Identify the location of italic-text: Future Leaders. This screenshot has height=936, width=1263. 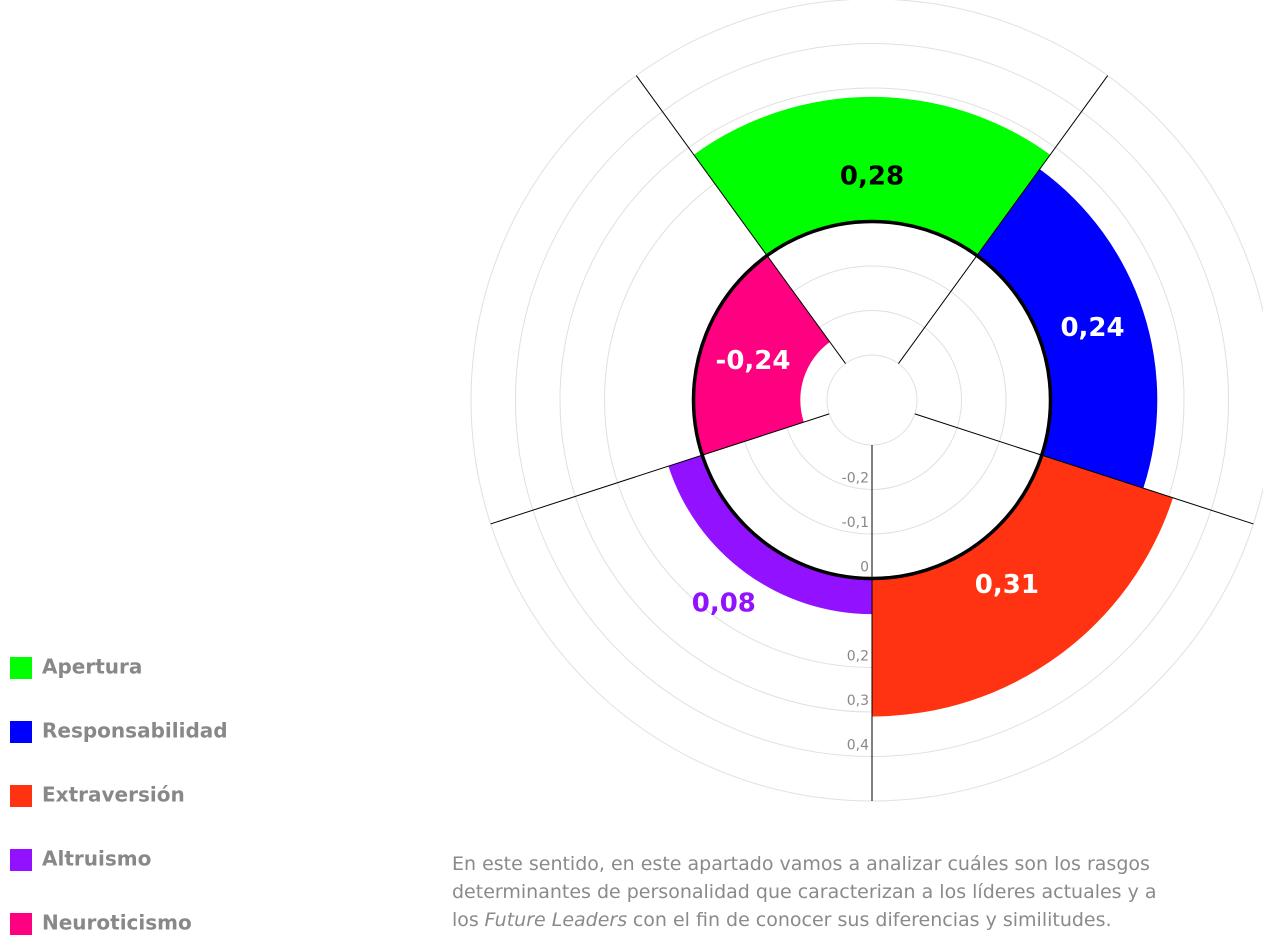
(556, 920).